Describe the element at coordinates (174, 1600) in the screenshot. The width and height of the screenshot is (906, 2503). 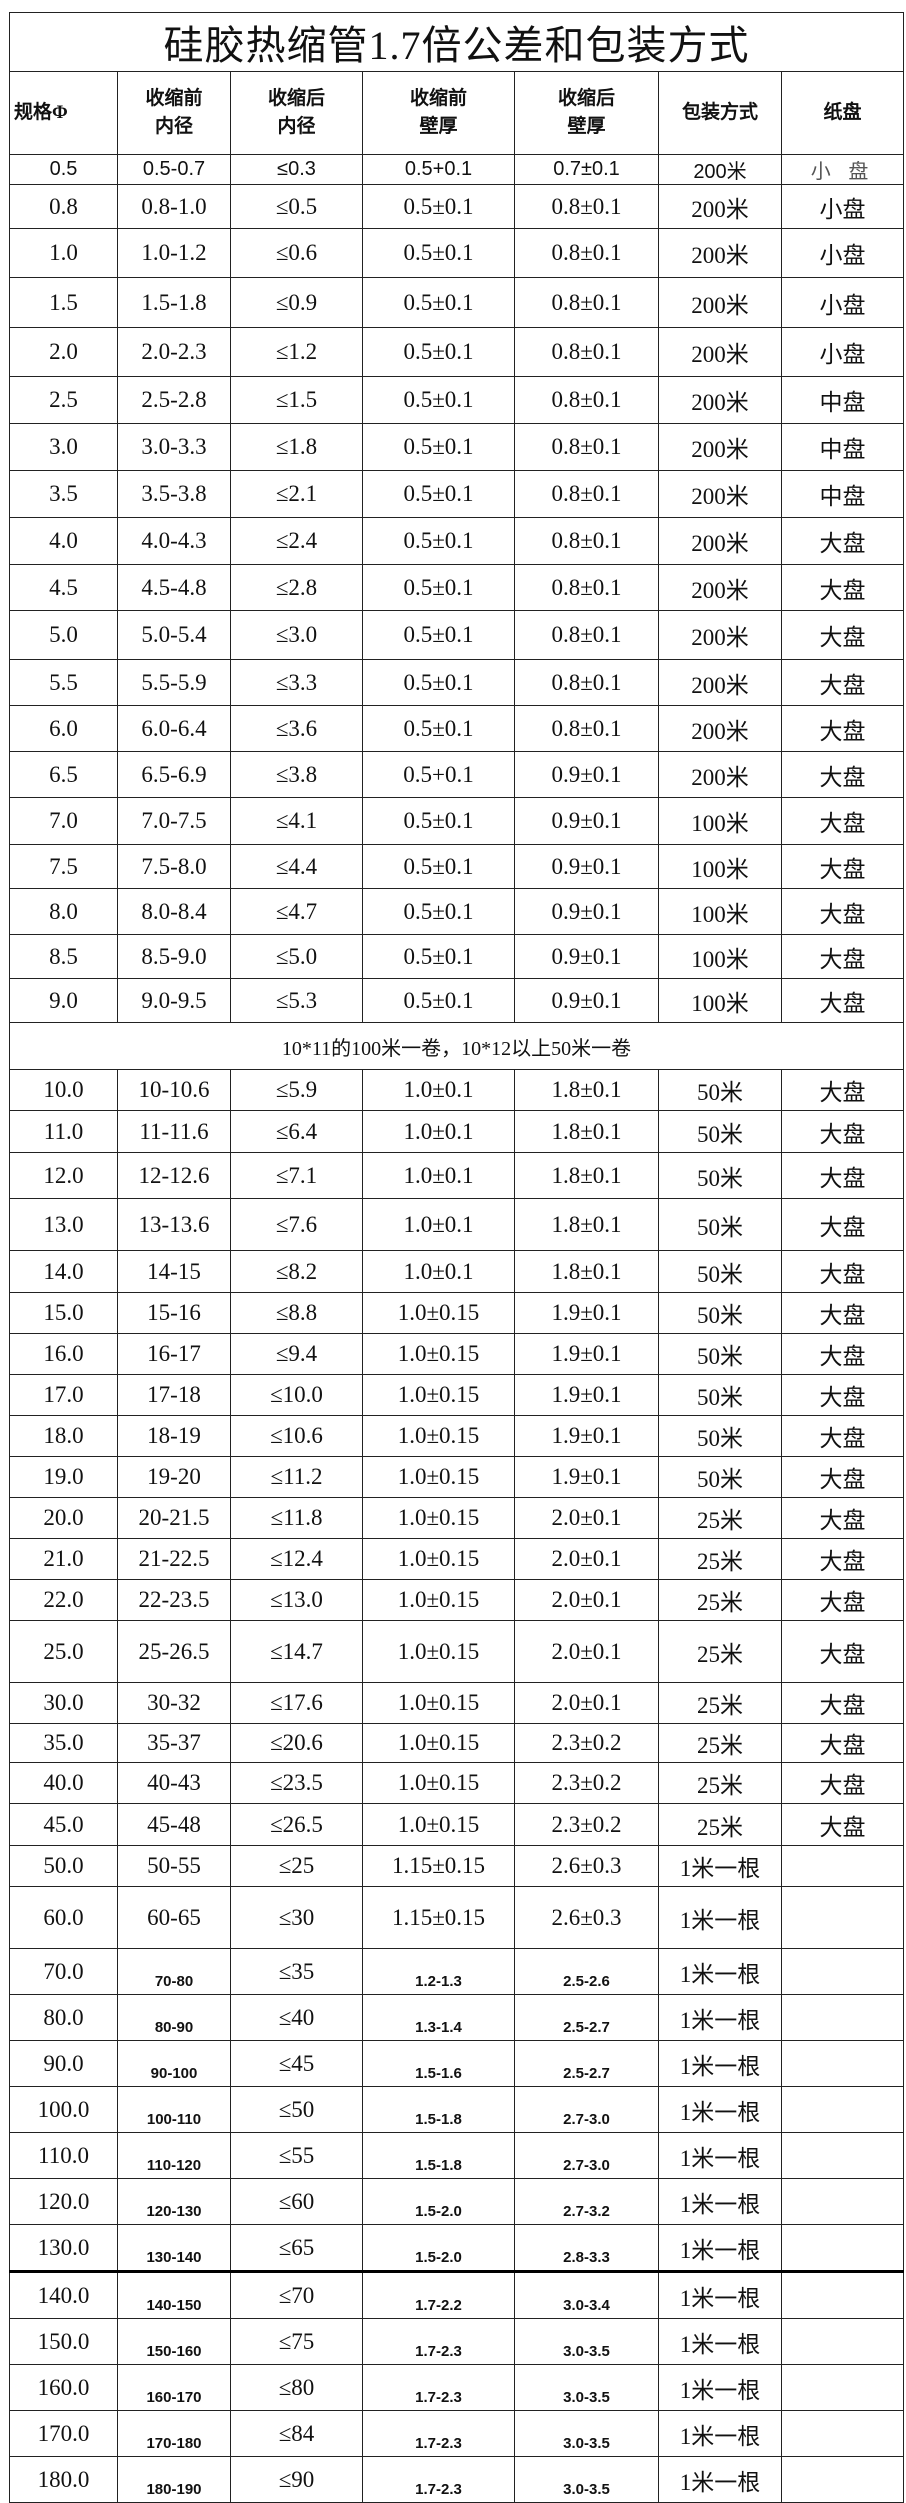
I see `cell-inner-before: 22-23.5` at that location.